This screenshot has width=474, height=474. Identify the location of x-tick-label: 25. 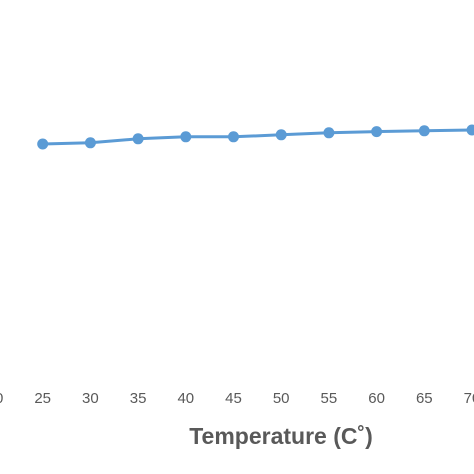
(42, 398).